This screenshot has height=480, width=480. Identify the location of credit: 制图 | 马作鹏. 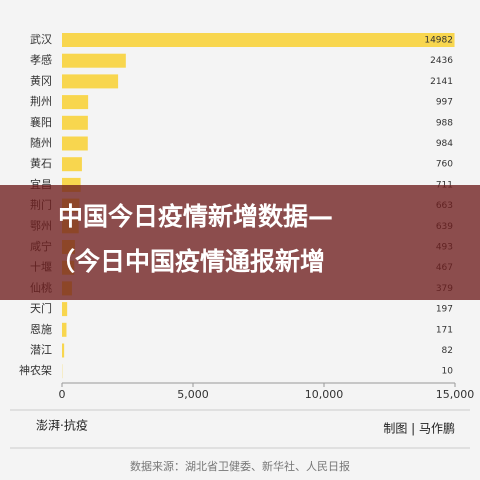
(419, 429).